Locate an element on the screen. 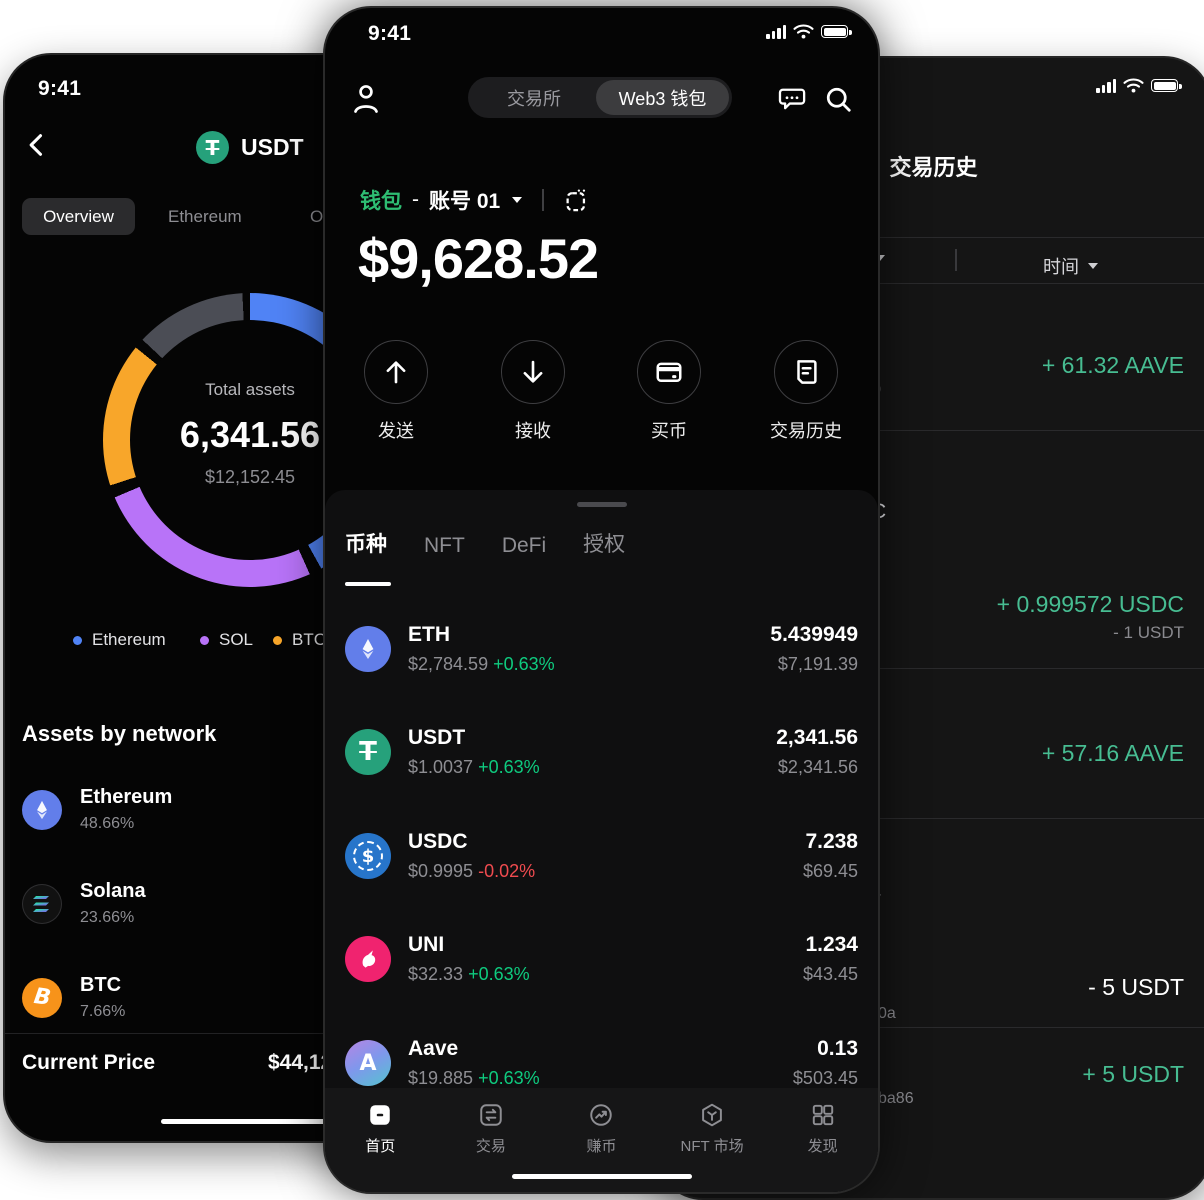 The height and width of the screenshot is (1200, 1204). donut-center: Total assets 6,341.56 $12,152.45 is located at coordinates (250, 434).